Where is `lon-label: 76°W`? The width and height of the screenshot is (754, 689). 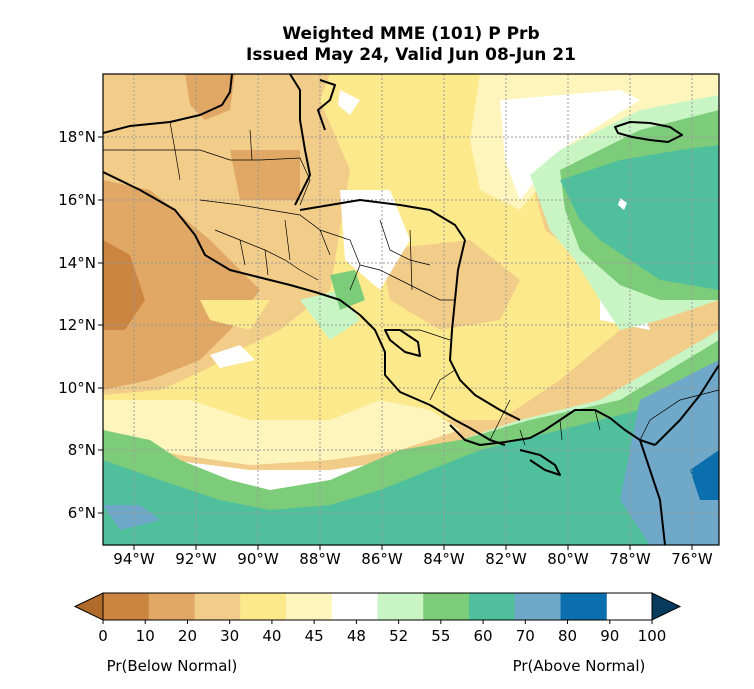
lon-label: 76°W is located at coordinates (692, 559).